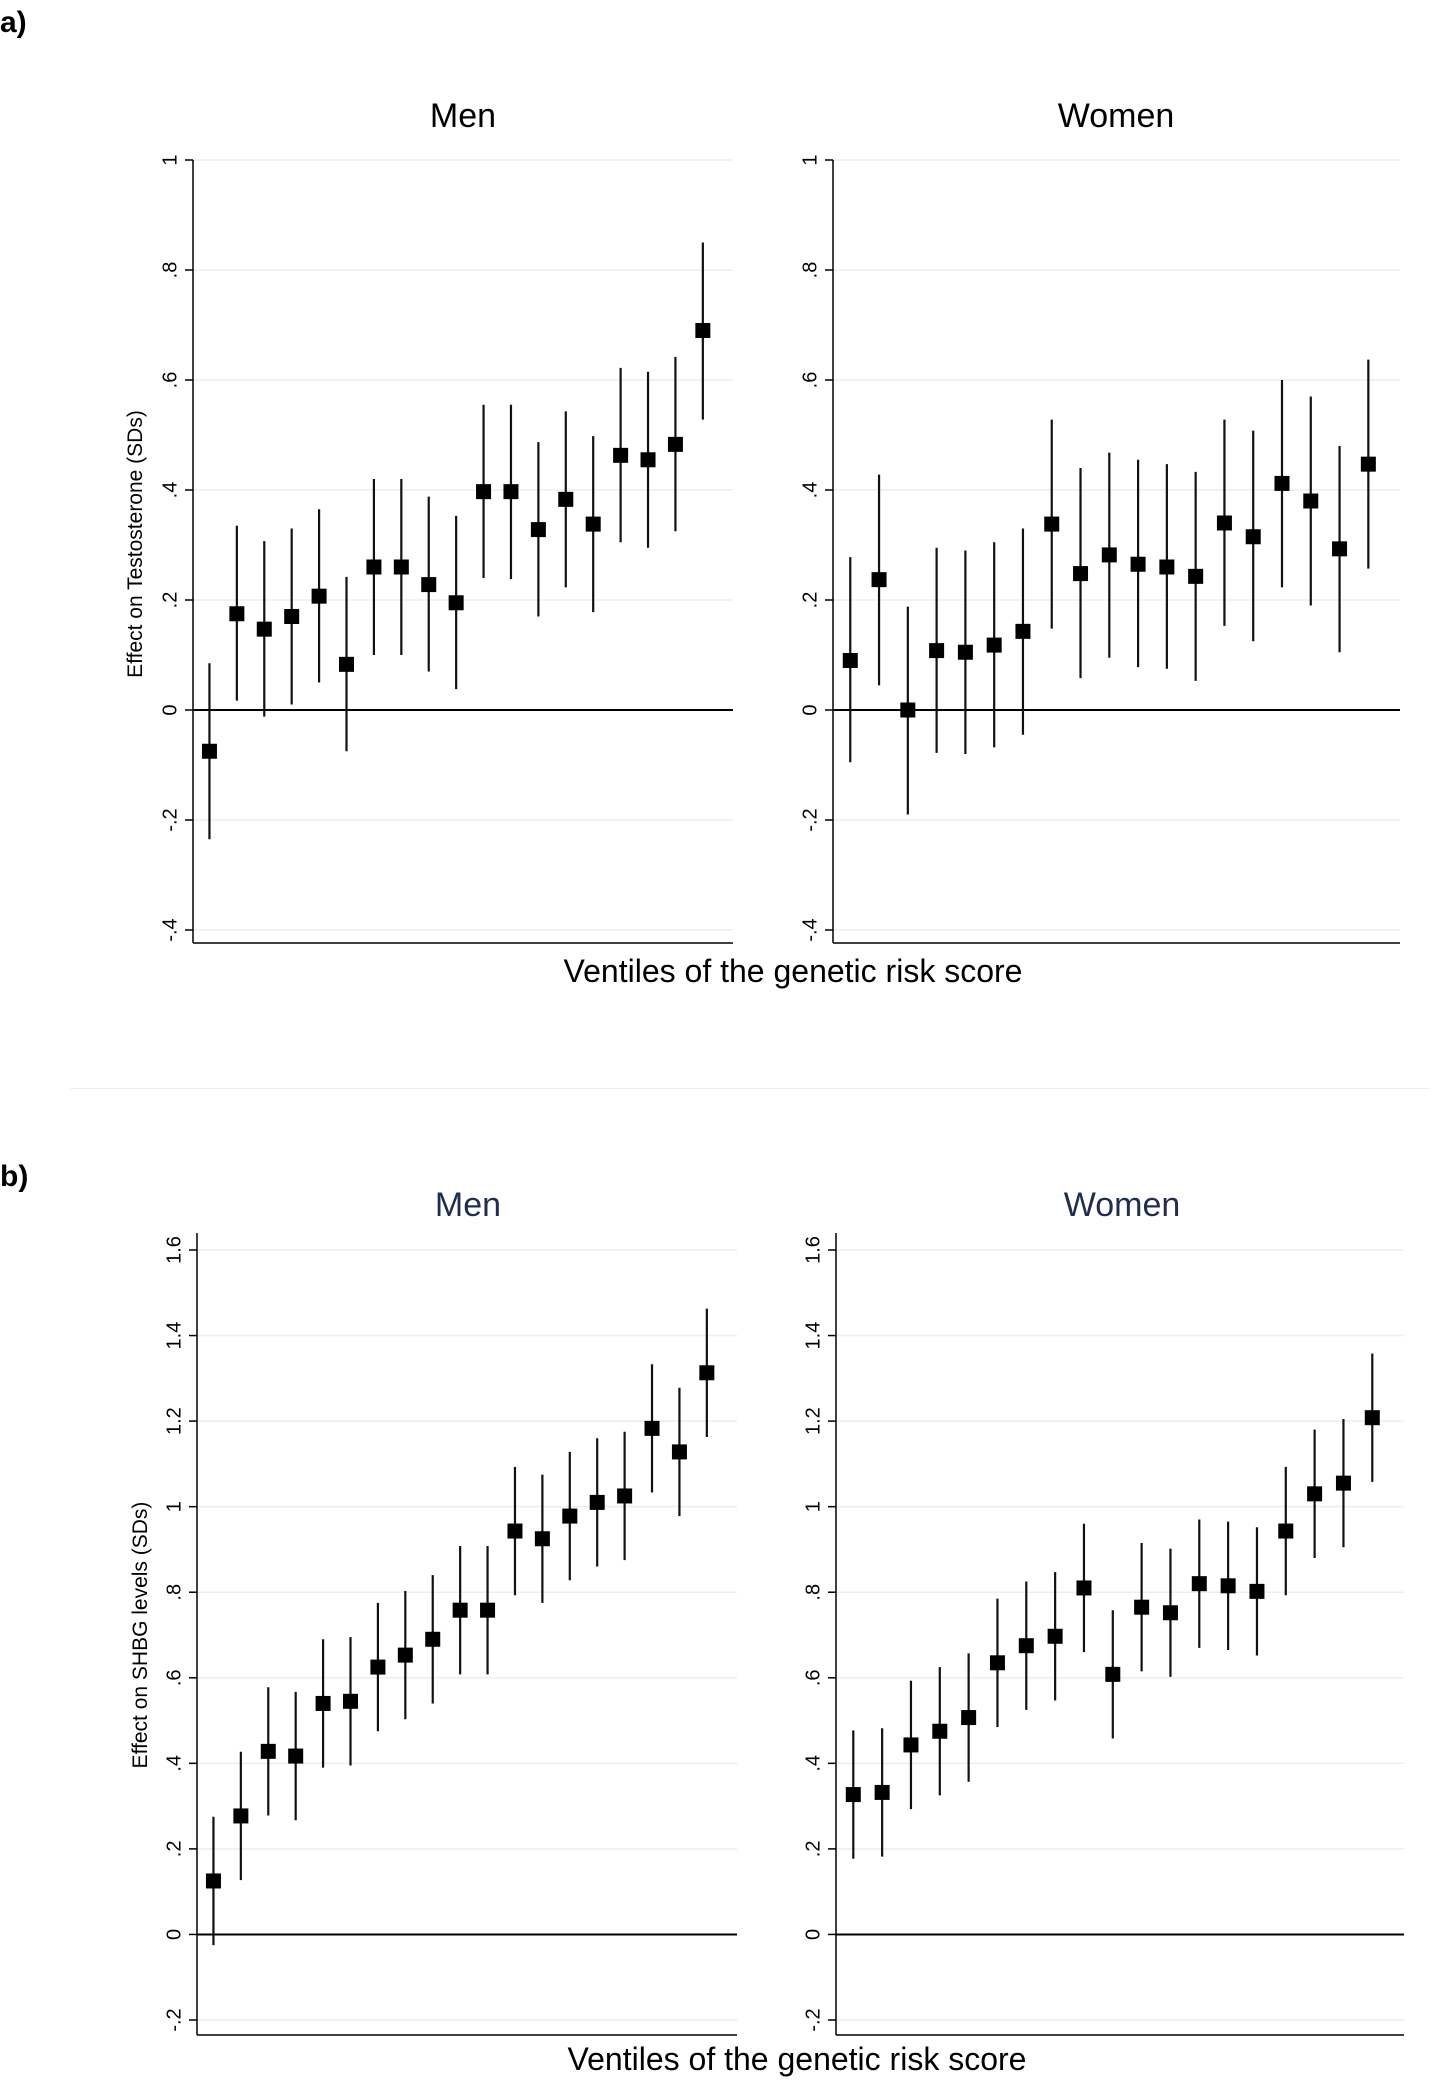 The width and height of the screenshot is (1456, 2096). Describe the element at coordinates (463, 116) in the screenshot. I see `chart-title-a-men: Men` at that location.